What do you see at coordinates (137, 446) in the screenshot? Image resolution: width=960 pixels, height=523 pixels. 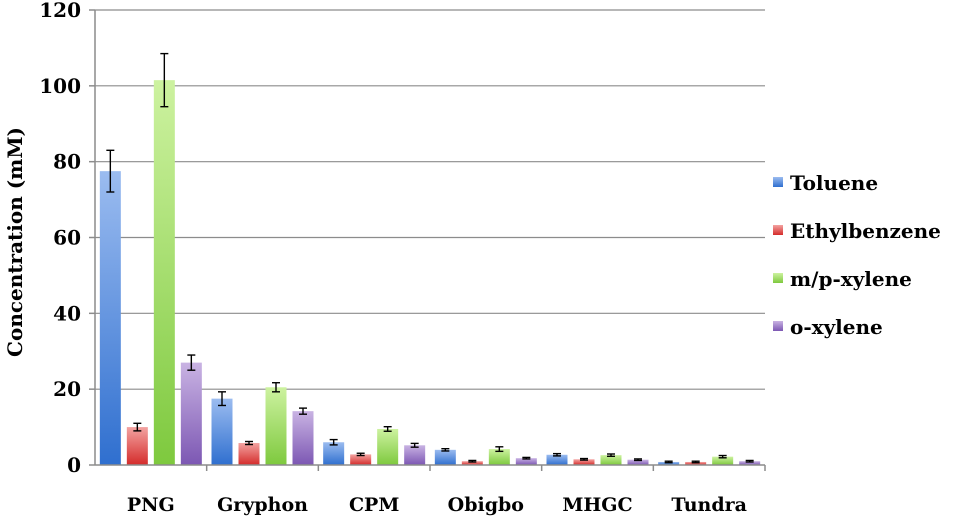 I see `bar-ethylbenzene-png` at bounding box center [137, 446].